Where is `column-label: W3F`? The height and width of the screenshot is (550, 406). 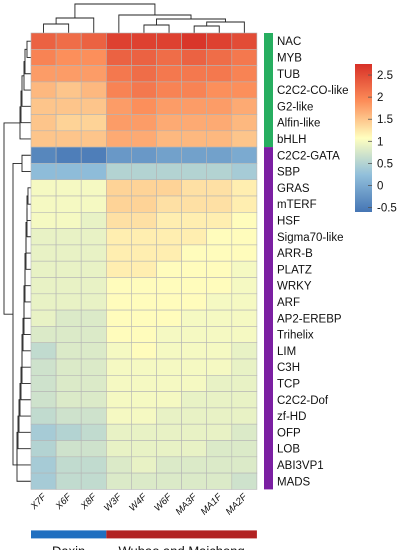
column-label: W3F is located at coordinates (113, 502).